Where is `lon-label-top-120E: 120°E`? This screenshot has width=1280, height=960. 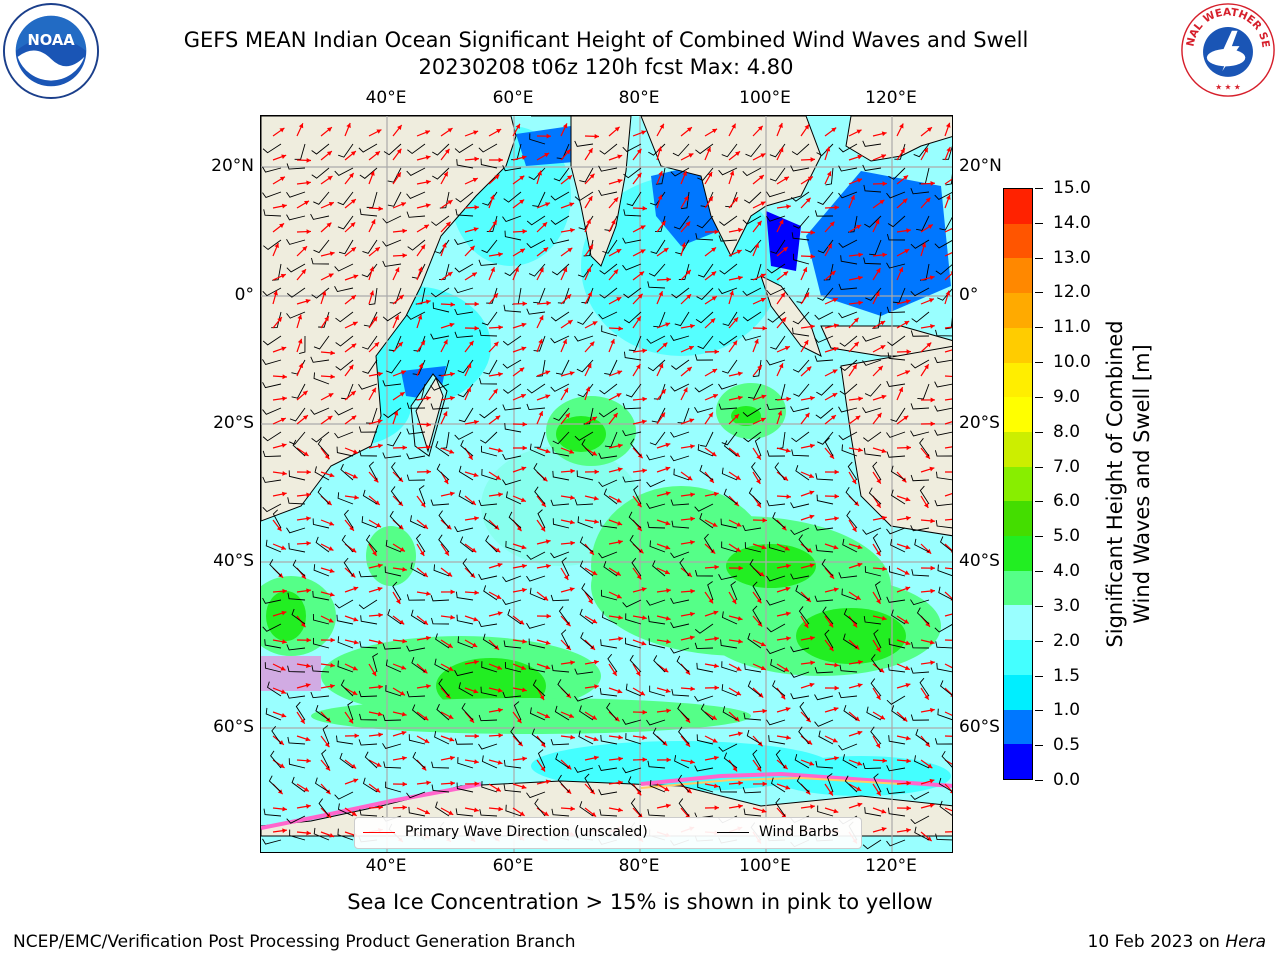 lon-label-top-120E: 120°E is located at coordinates (891, 98).